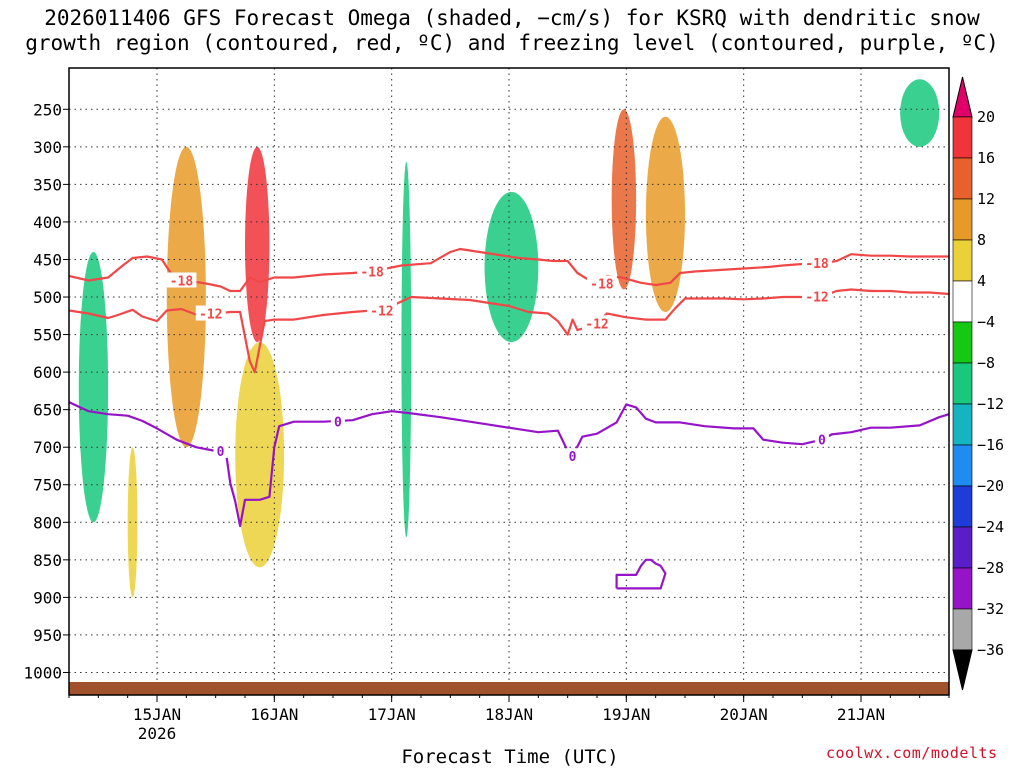 This screenshot has height=768, width=1024. Describe the element at coordinates (990, 609) in the screenshot. I see `colorbar-level-label: −32` at that location.